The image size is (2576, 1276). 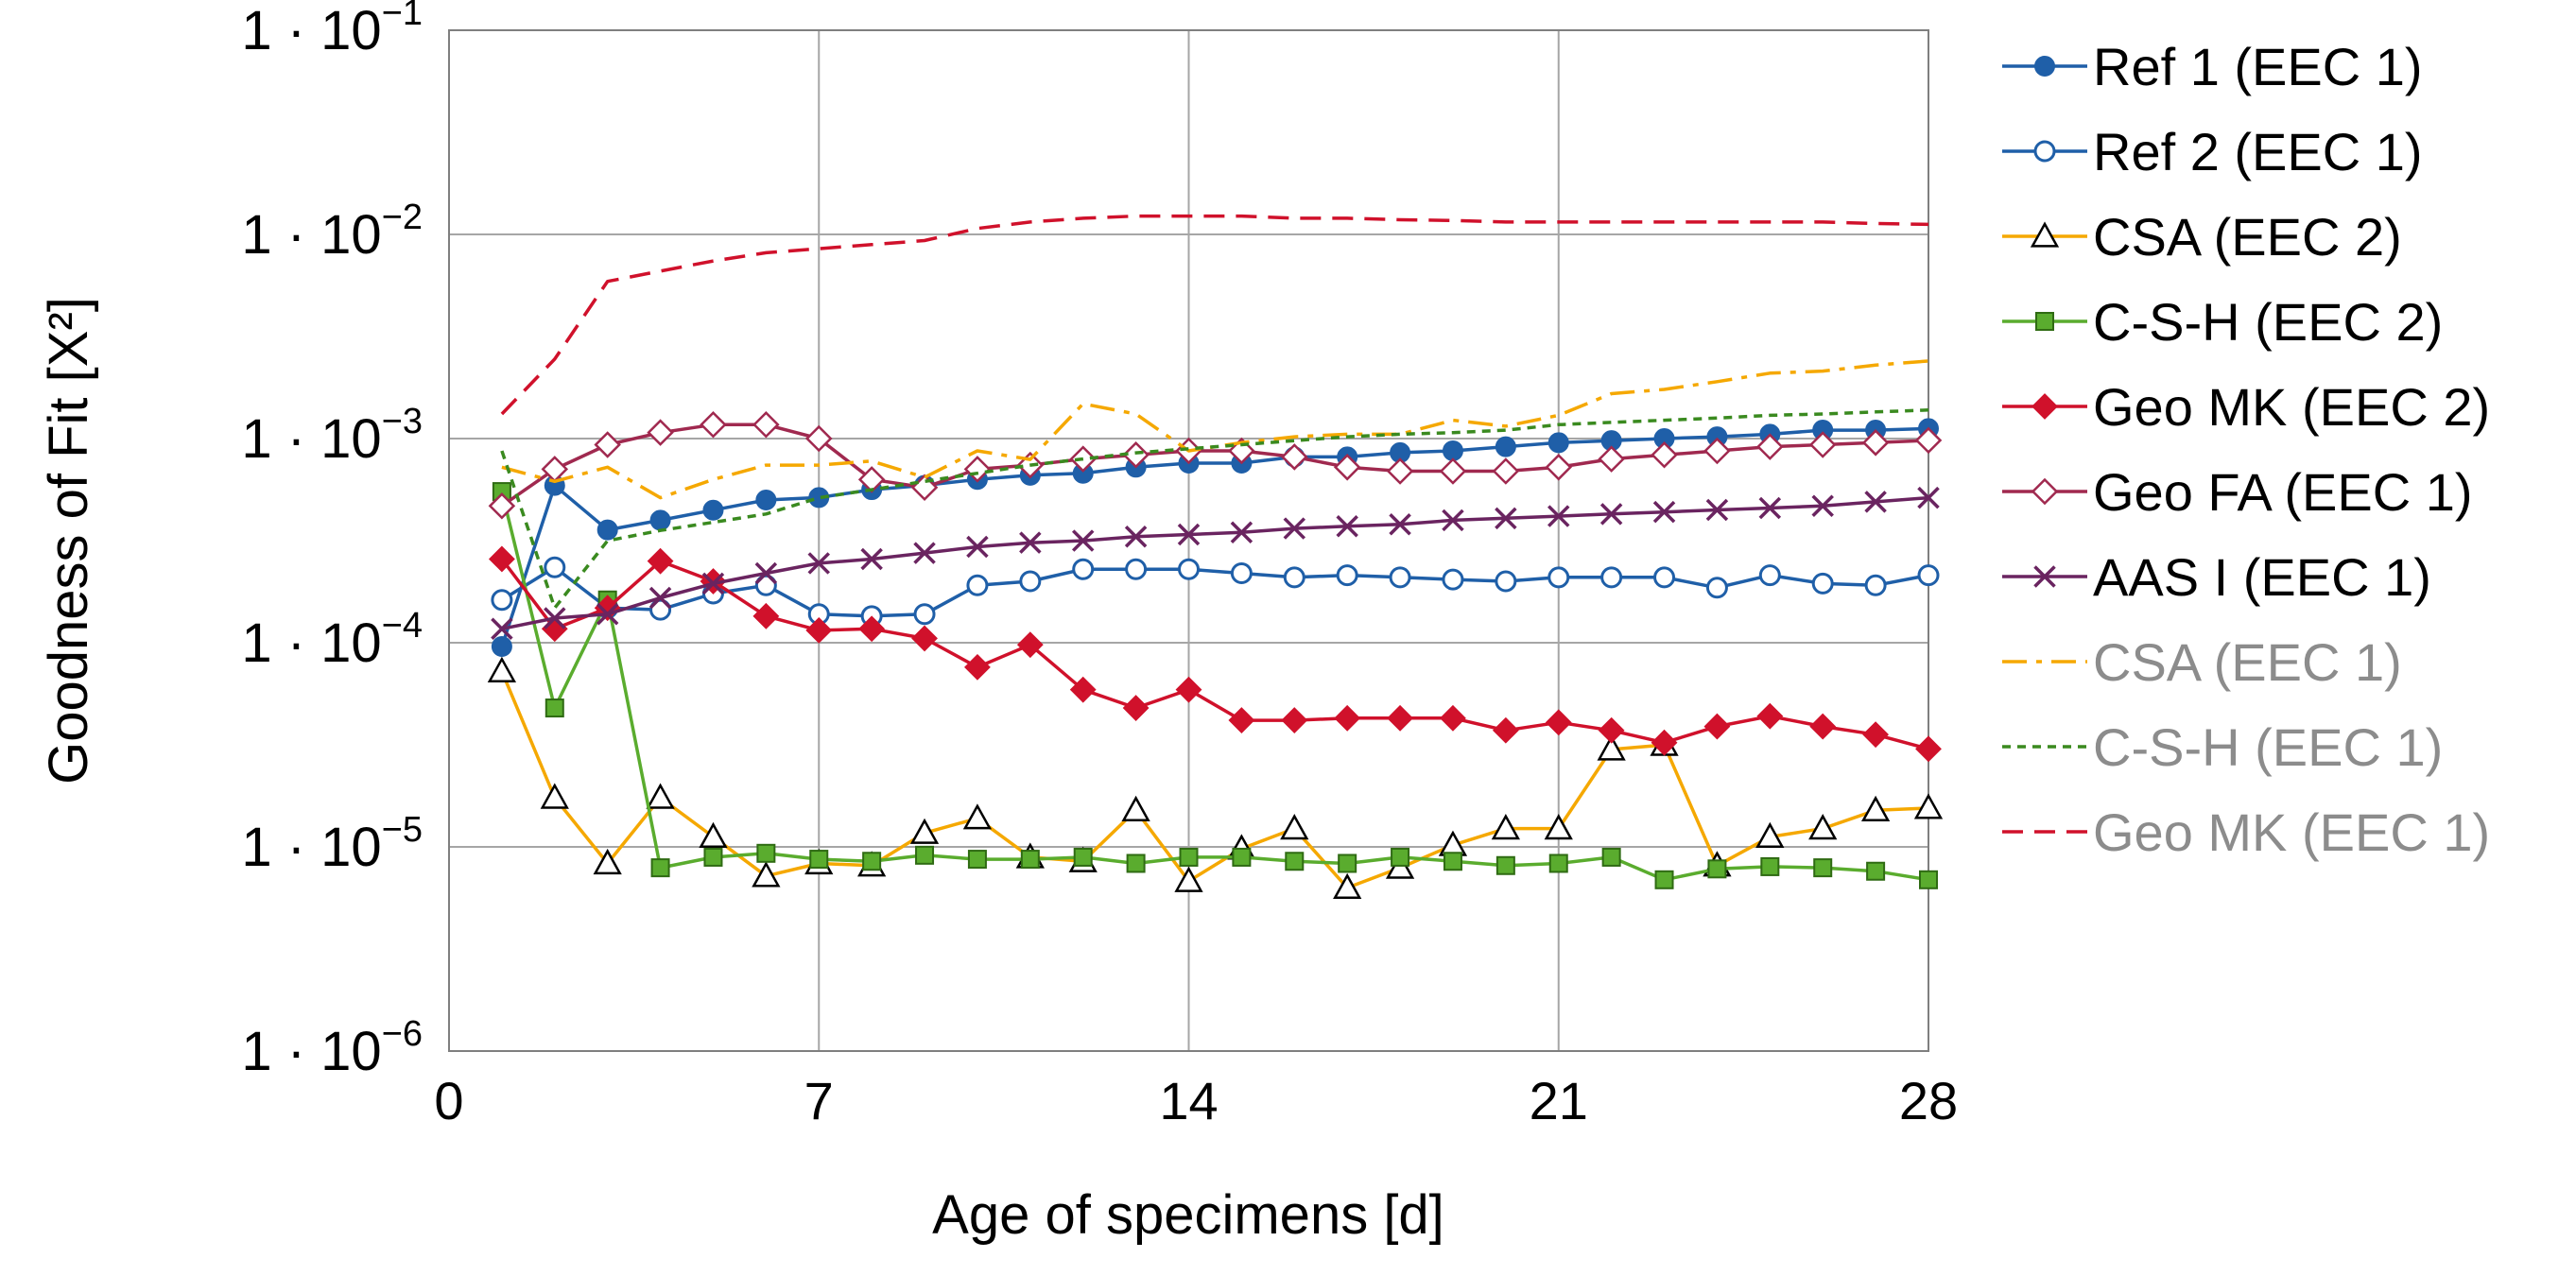 What do you see at coordinates (2237, 492) in the screenshot?
I see `legend-entry: Geo FA (EEC 1)` at bounding box center [2237, 492].